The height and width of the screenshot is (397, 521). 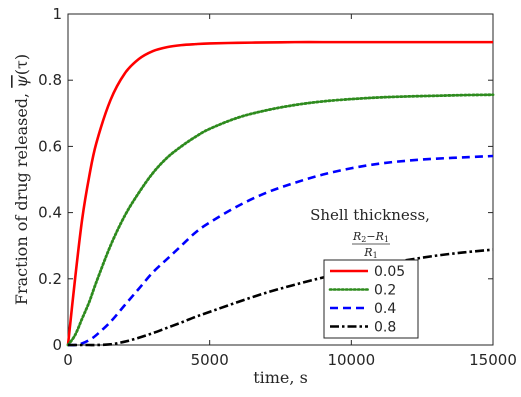 I want to click on legend-label-1: 0.05, so click(x=389, y=272).